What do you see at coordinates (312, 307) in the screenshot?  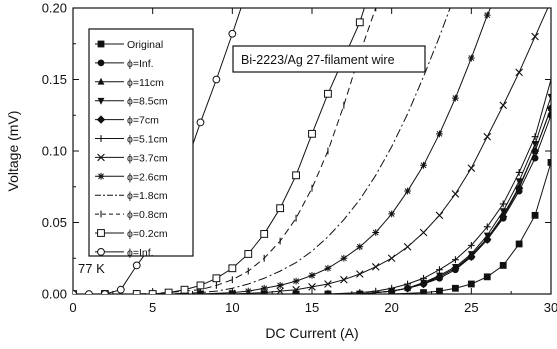 I see `x-tick-label: 15` at bounding box center [312, 307].